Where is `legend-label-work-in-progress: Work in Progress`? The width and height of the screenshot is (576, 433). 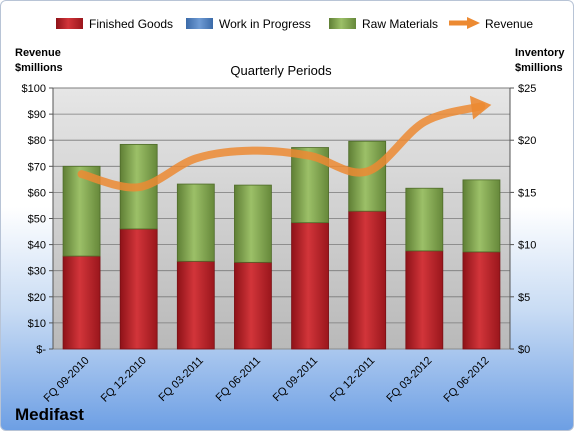 legend-label-work-in-progress: Work in Progress is located at coordinates (265, 24).